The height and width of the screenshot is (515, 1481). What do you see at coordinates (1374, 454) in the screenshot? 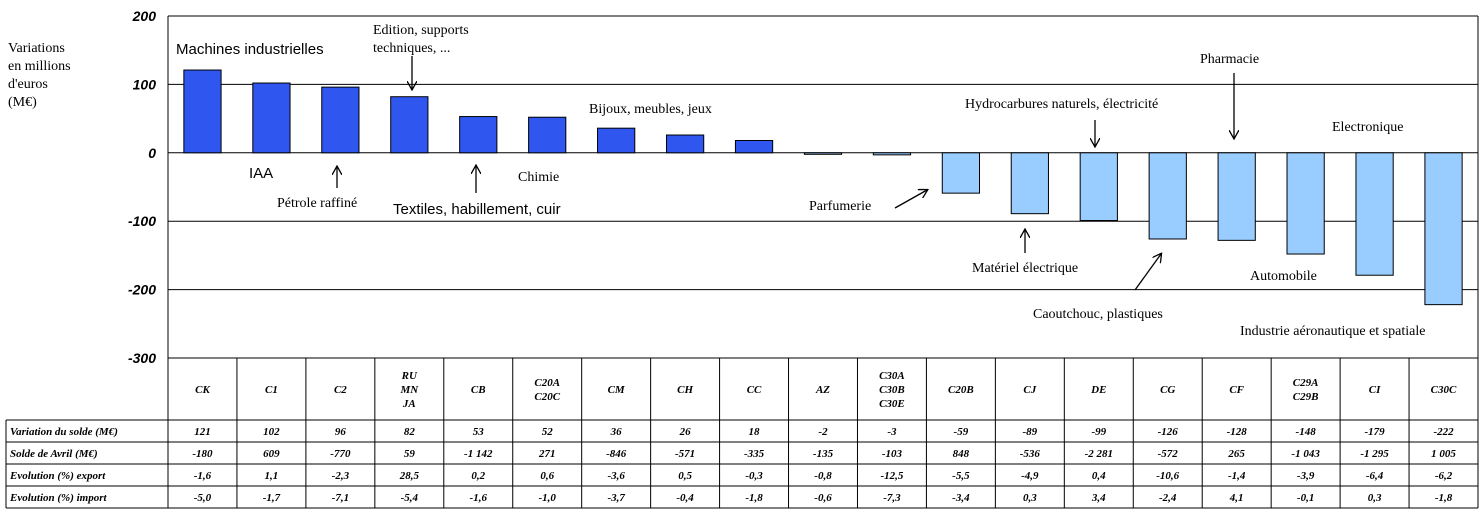
I see `table-cell: -1 295` at bounding box center [1374, 454].